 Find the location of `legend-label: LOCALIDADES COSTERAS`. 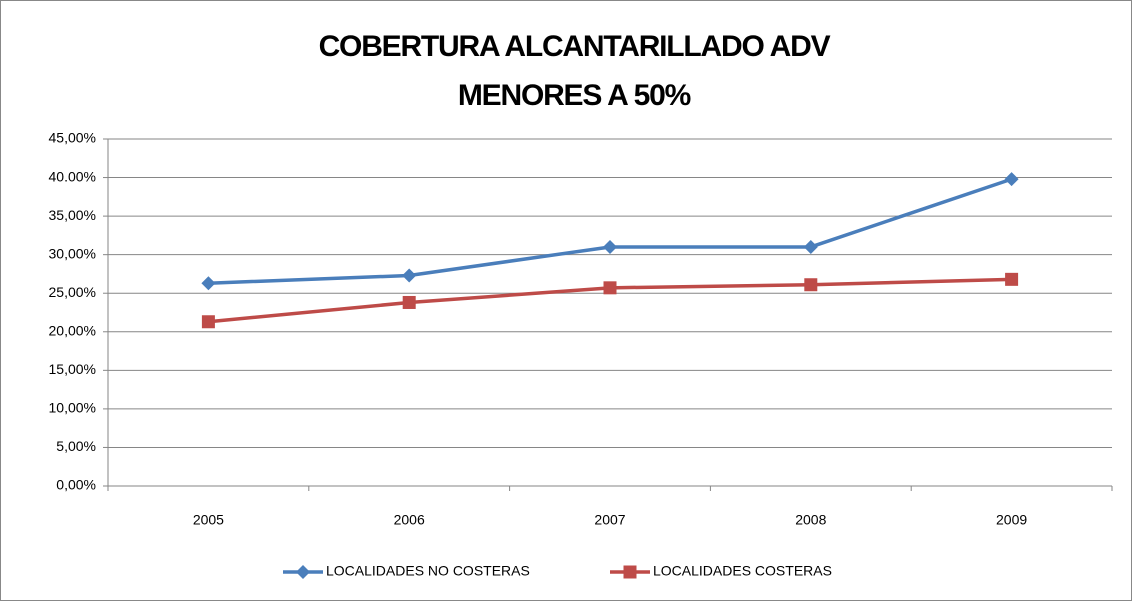

legend-label: LOCALIDADES COSTERAS is located at coordinates (742, 571).